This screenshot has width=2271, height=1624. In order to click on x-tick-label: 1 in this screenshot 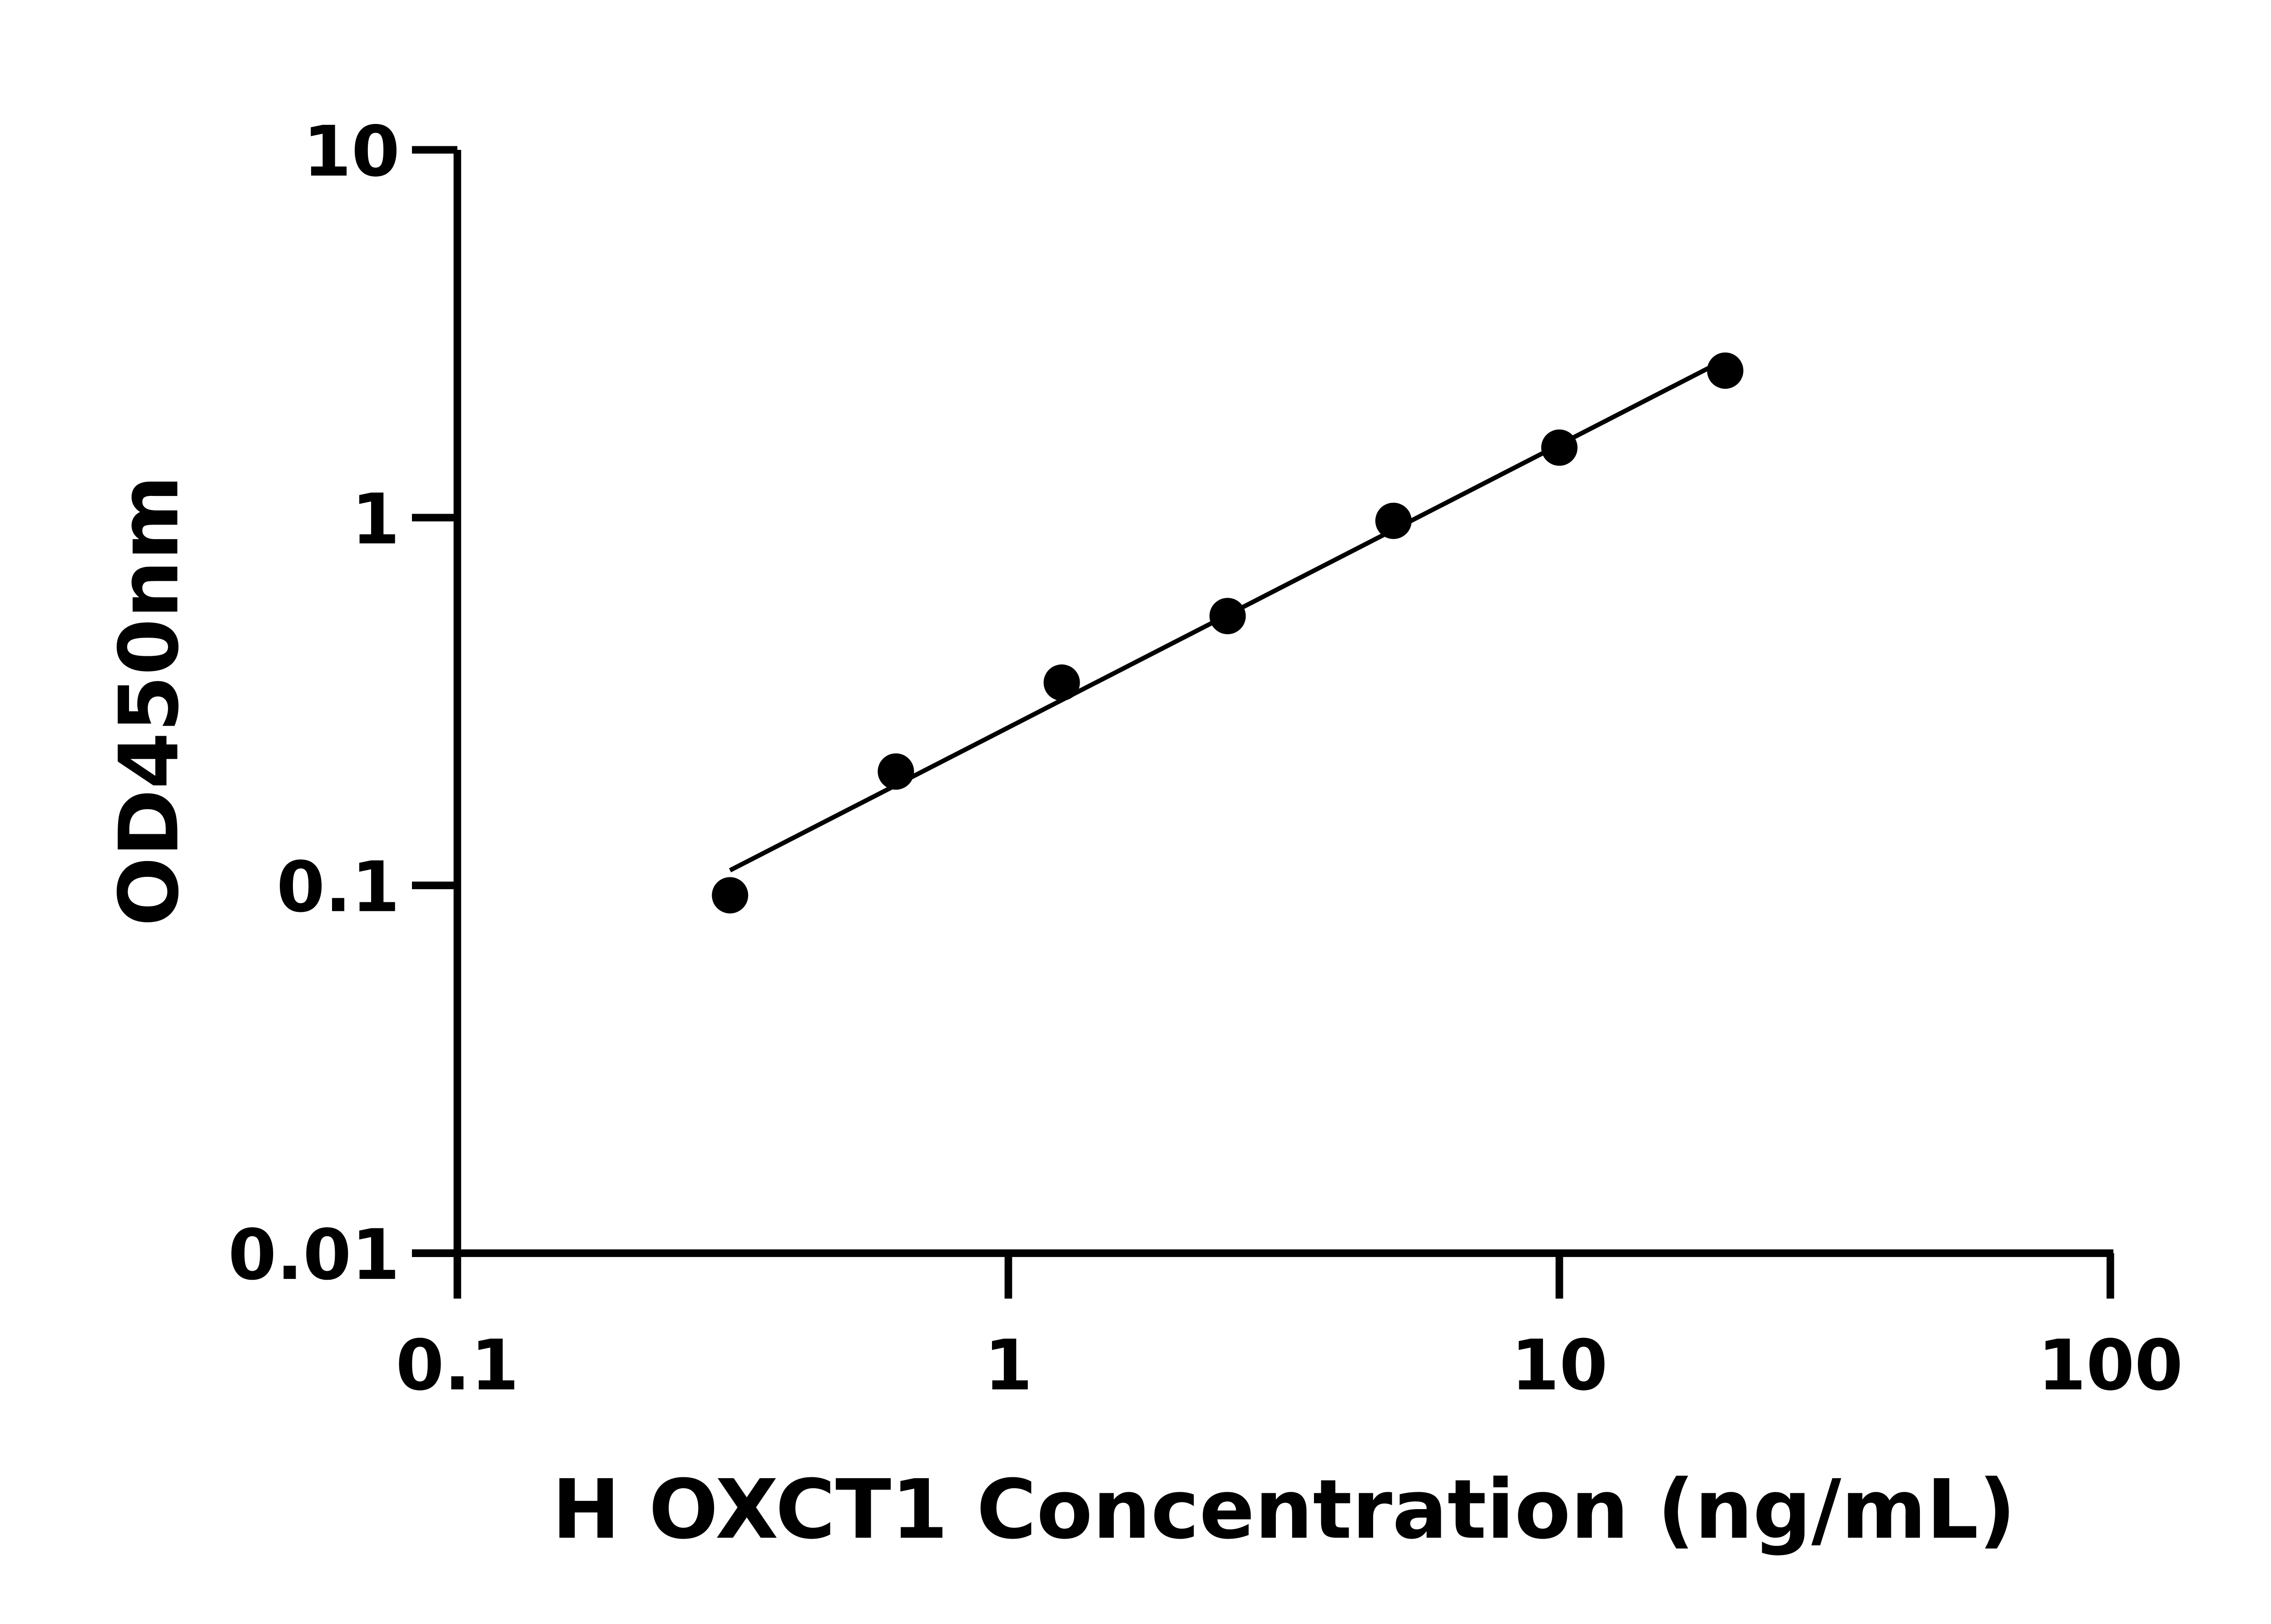, I will do `click(1009, 1365)`.